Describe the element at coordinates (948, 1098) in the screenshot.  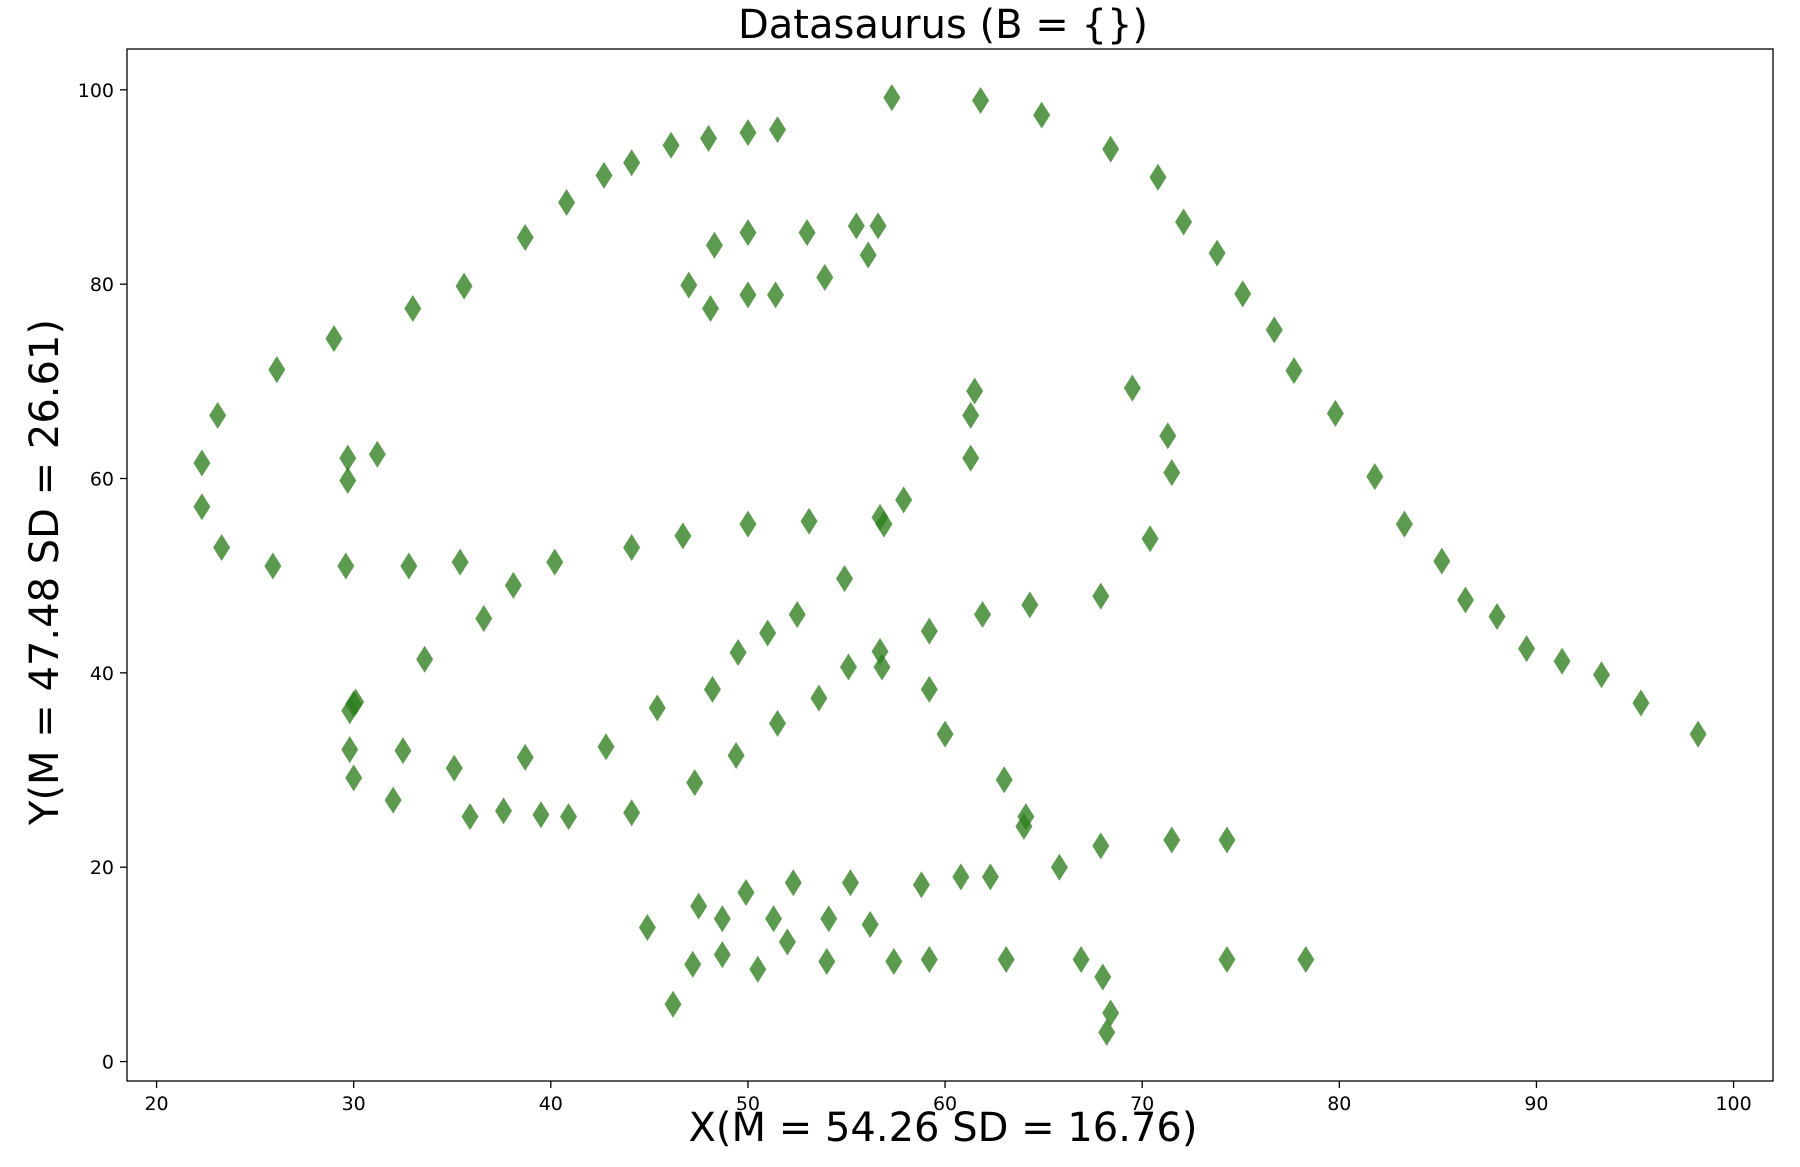
I see `x-axis-ticks: 20 30 40 50 60 70 80 90 100` at that location.